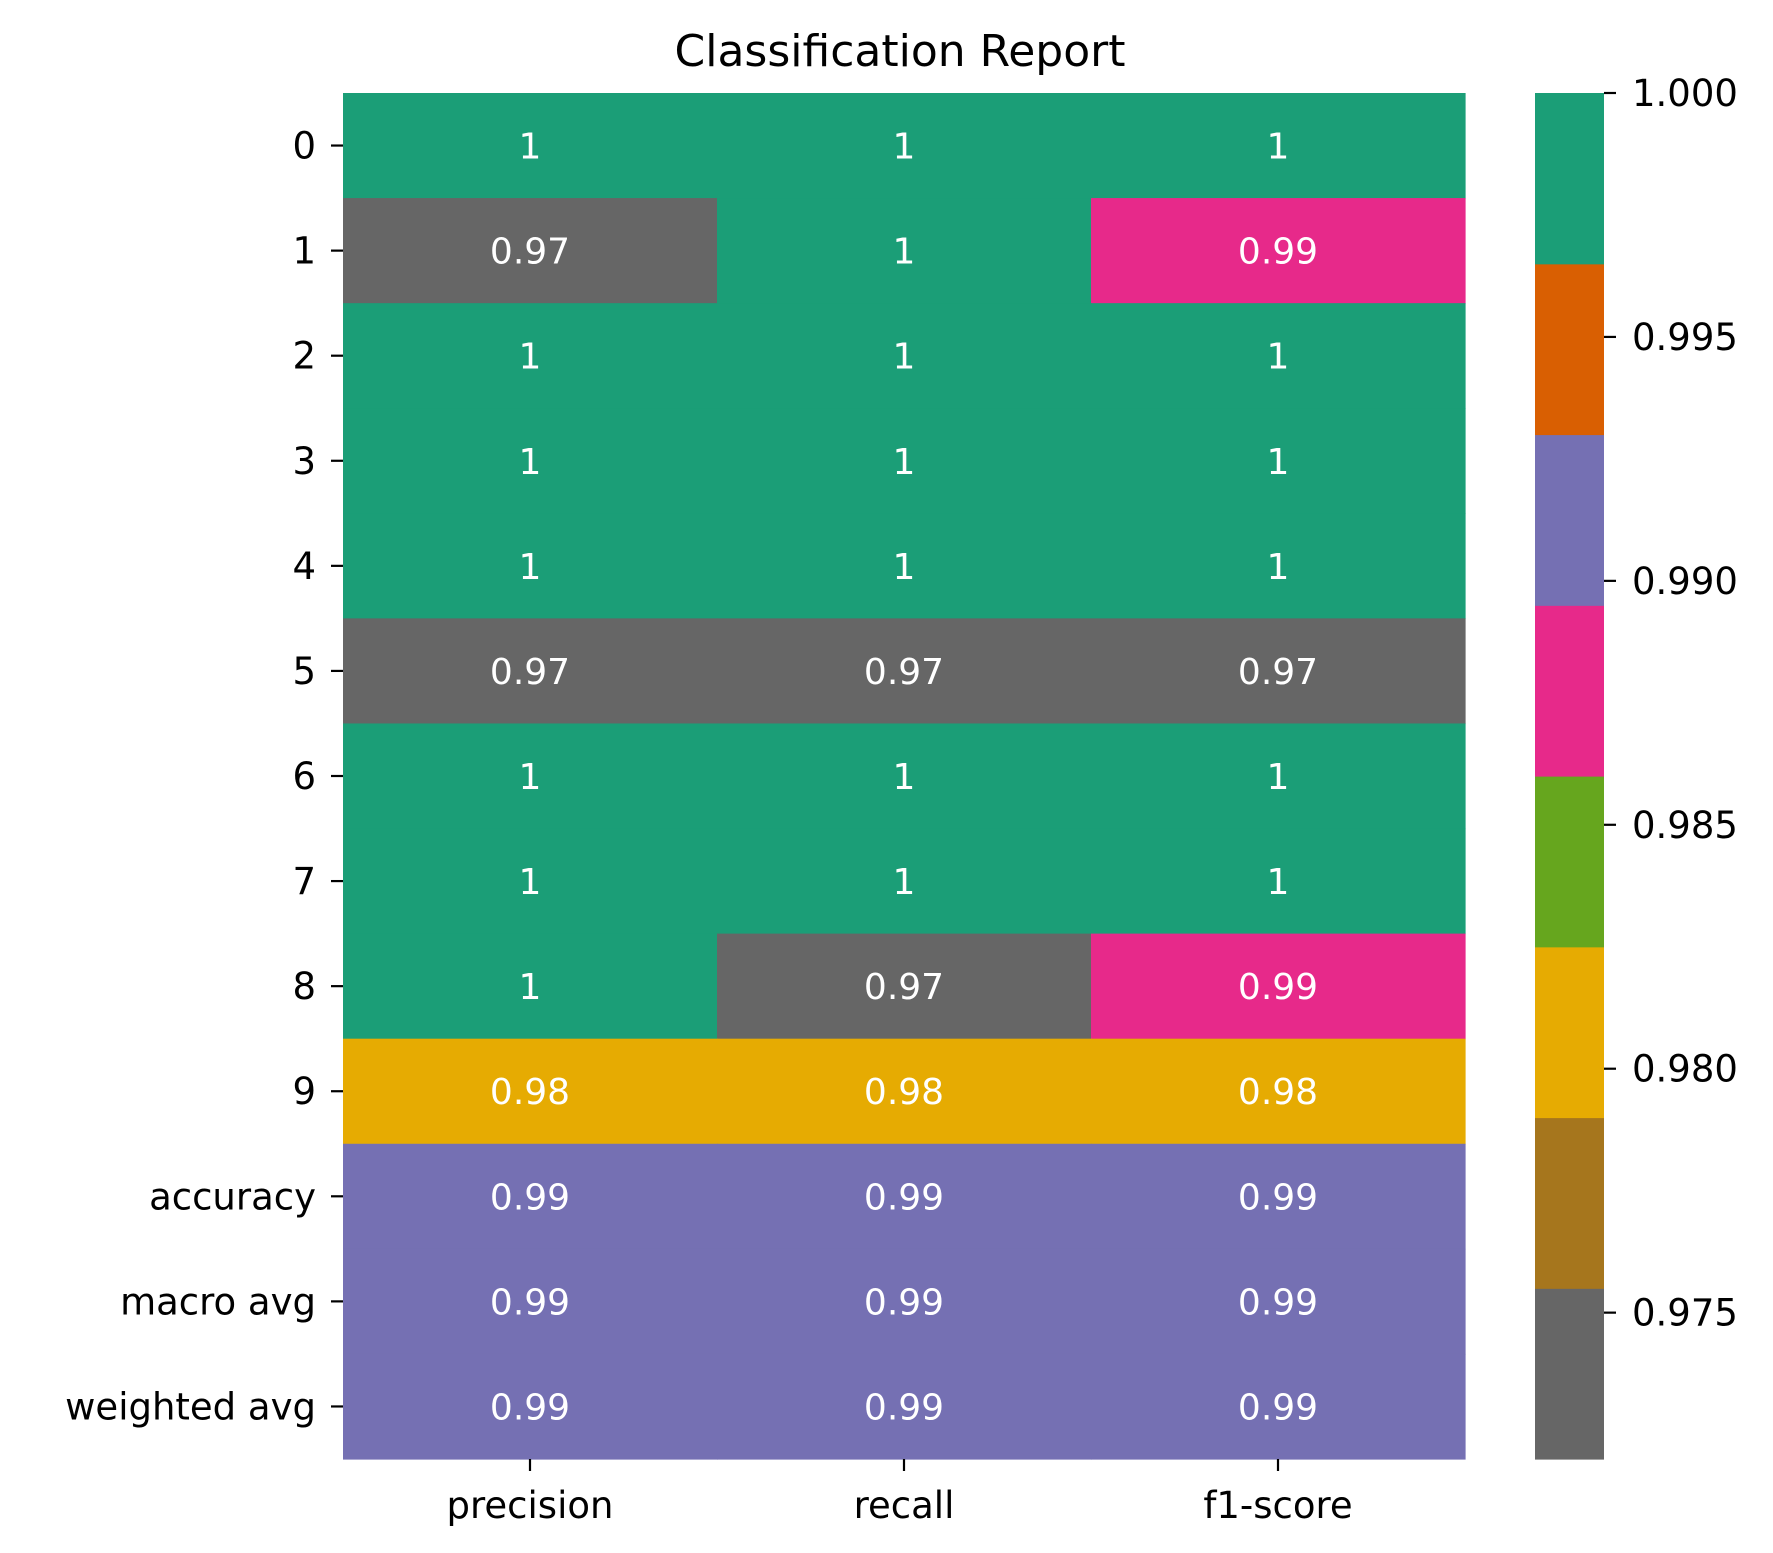 The height and width of the screenshot is (1553, 1773). I want to click on x-tick-label: precision, so click(530, 1505).